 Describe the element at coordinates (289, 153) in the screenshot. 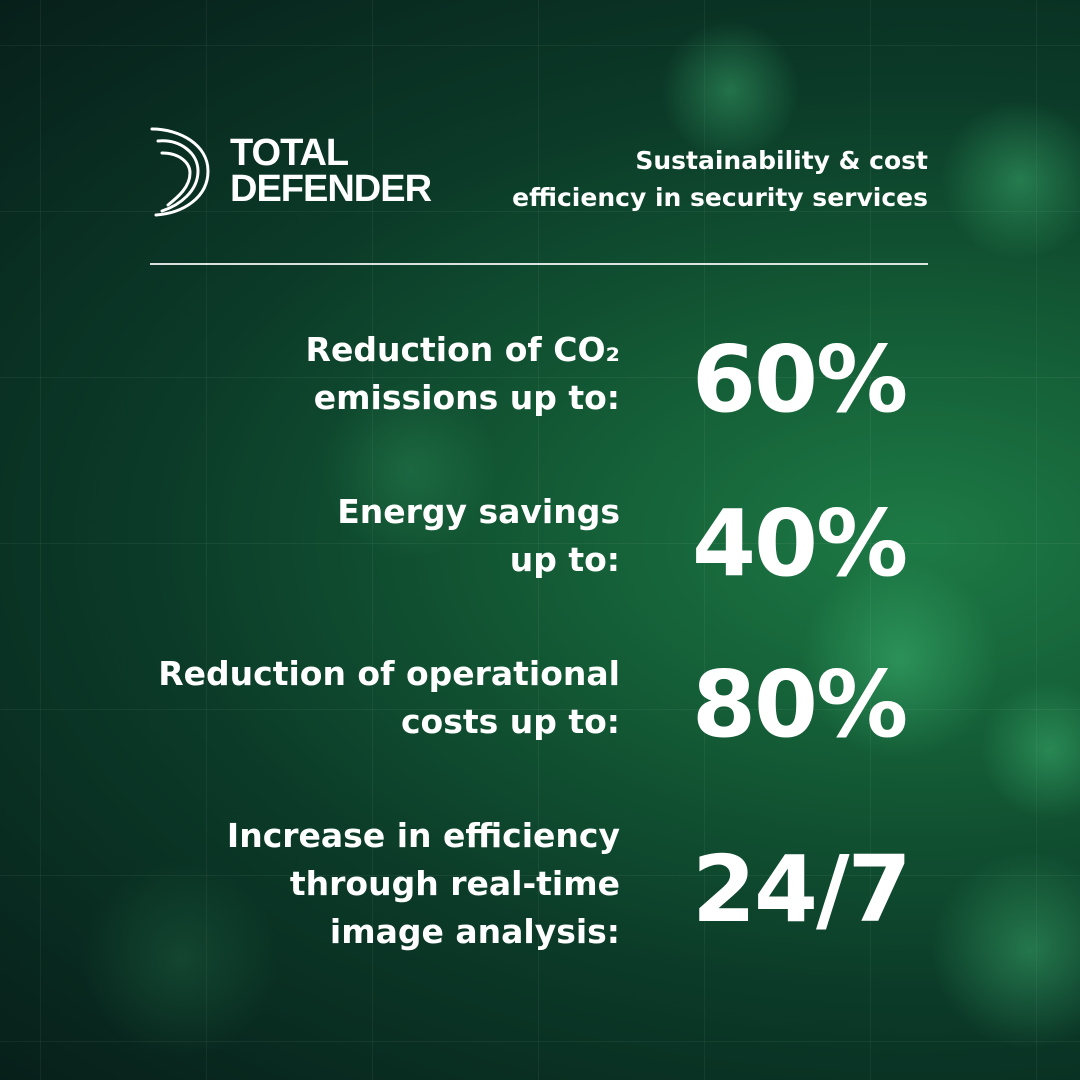

I see `brand-line1: TOTAL` at that location.